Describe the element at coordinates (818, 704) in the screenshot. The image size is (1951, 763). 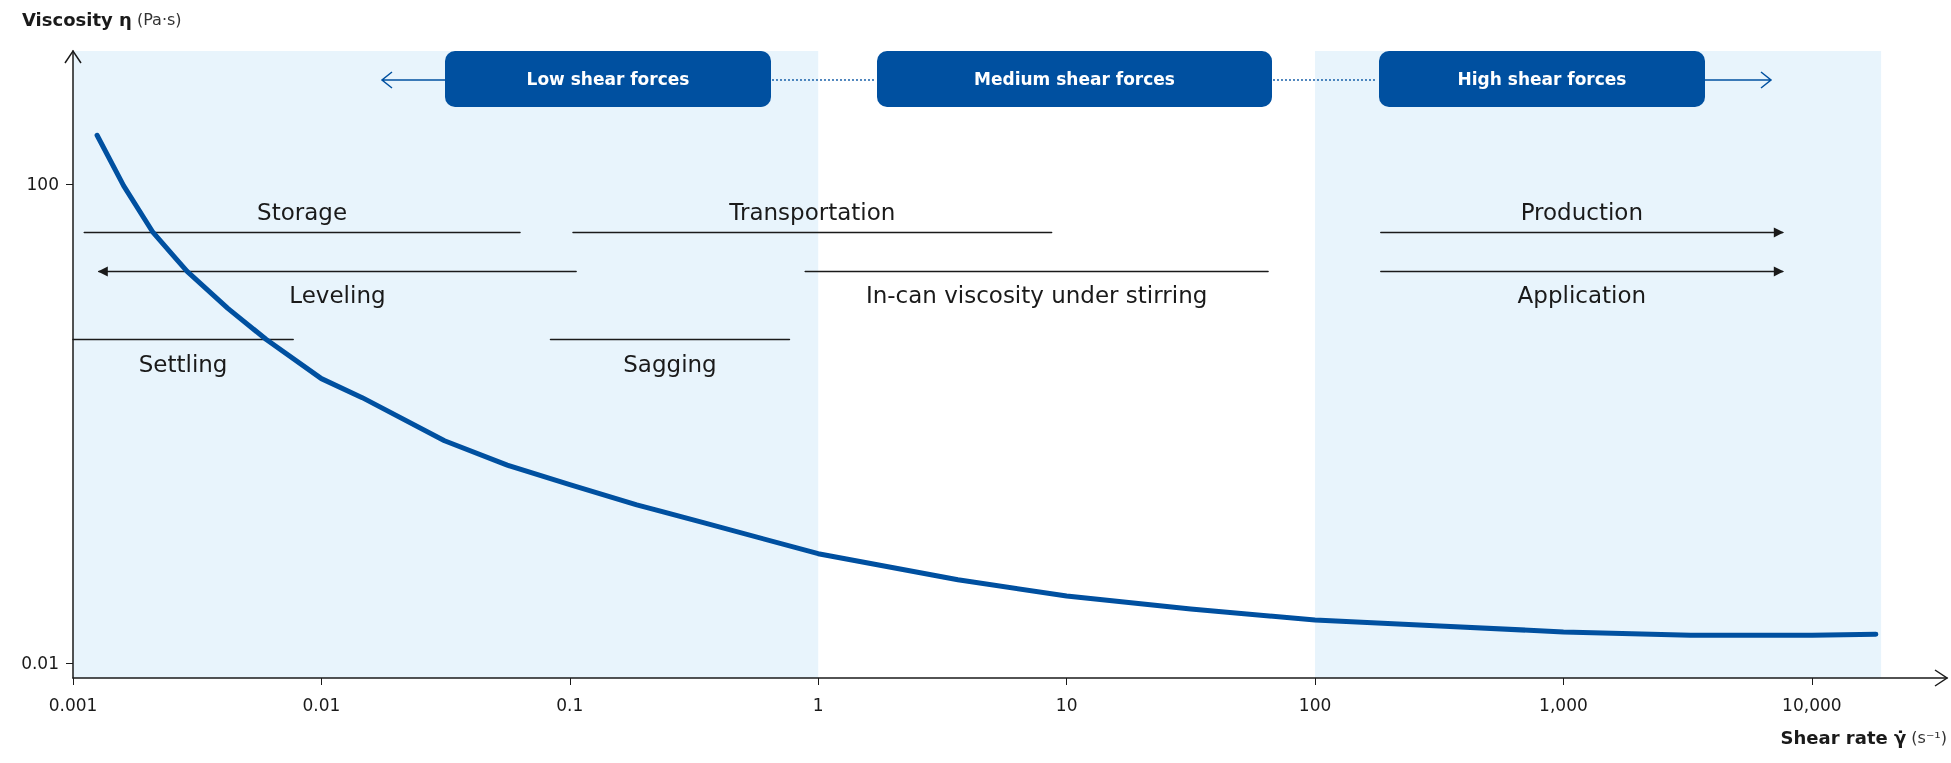
I see `x-tick-label: 1` at that location.